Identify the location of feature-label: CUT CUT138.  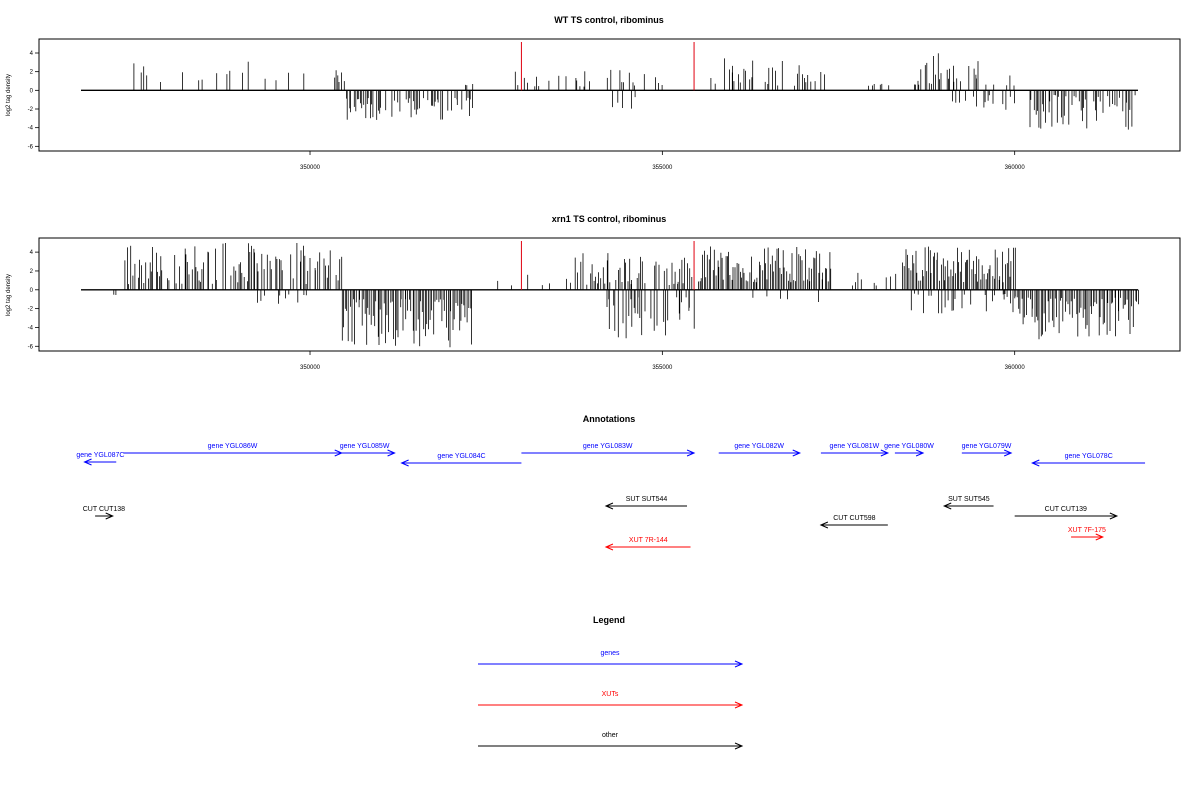
(104, 509).